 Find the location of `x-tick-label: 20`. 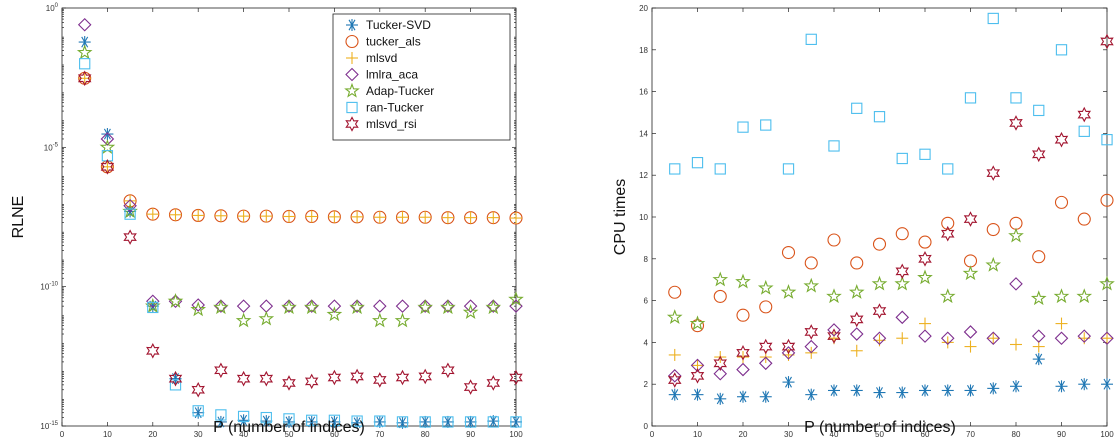

x-tick-label: 20 is located at coordinates (152, 433).